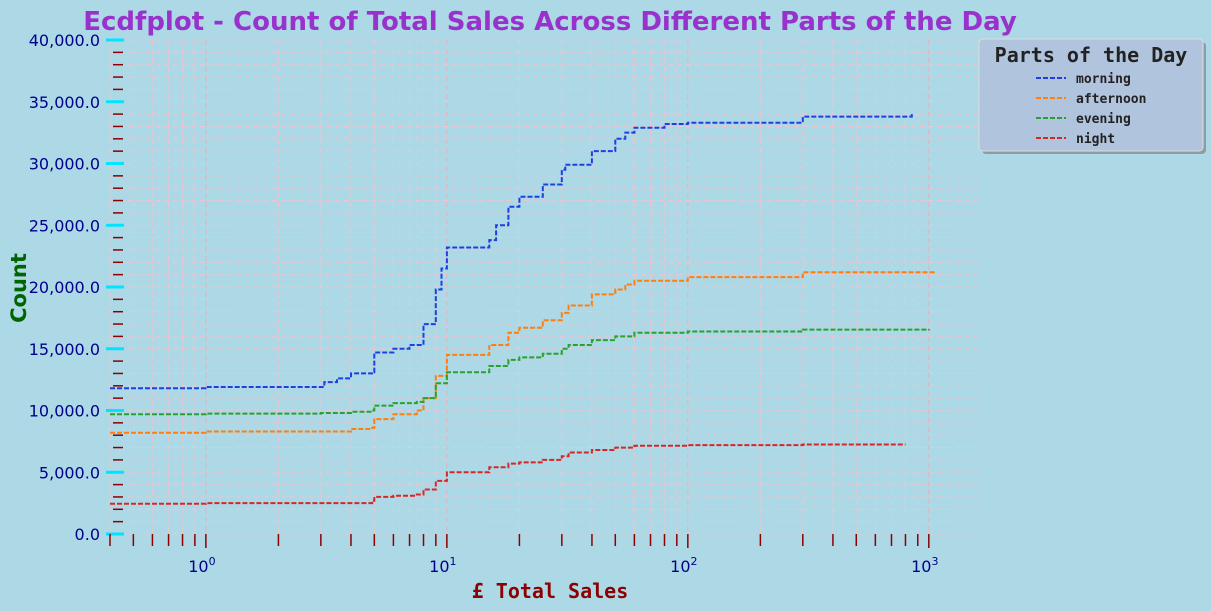  What do you see at coordinates (1103, 79) in the screenshot?
I see `legend-label-morning: morning` at bounding box center [1103, 79].